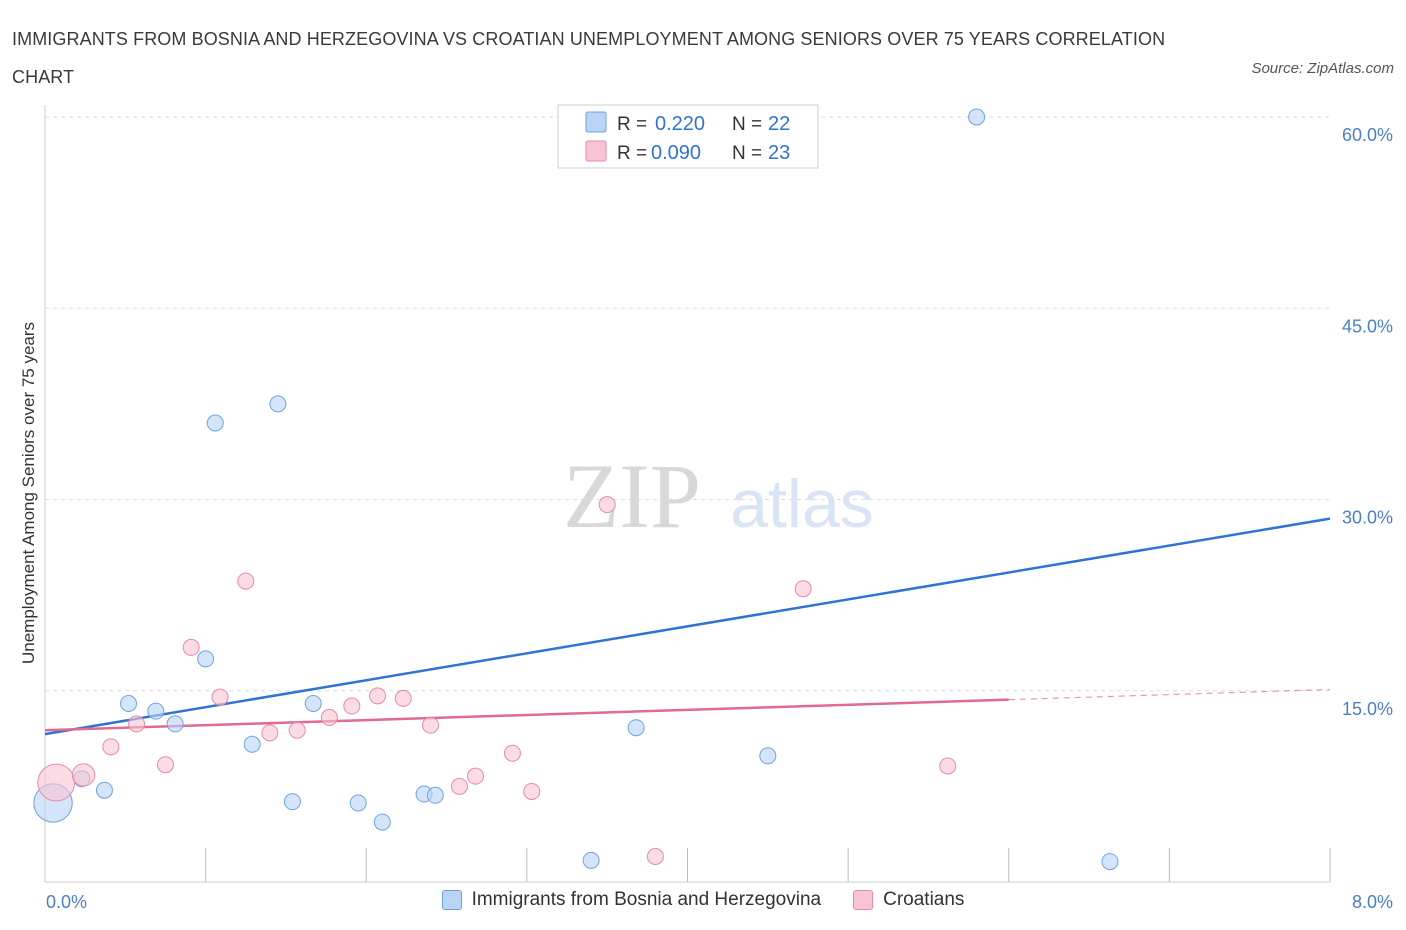 Image resolution: width=1406 pixels, height=930 pixels. Describe the element at coordinates (1367, 518) in the screenshot. I see `y-tick-label-1: 30.0%` at that location.